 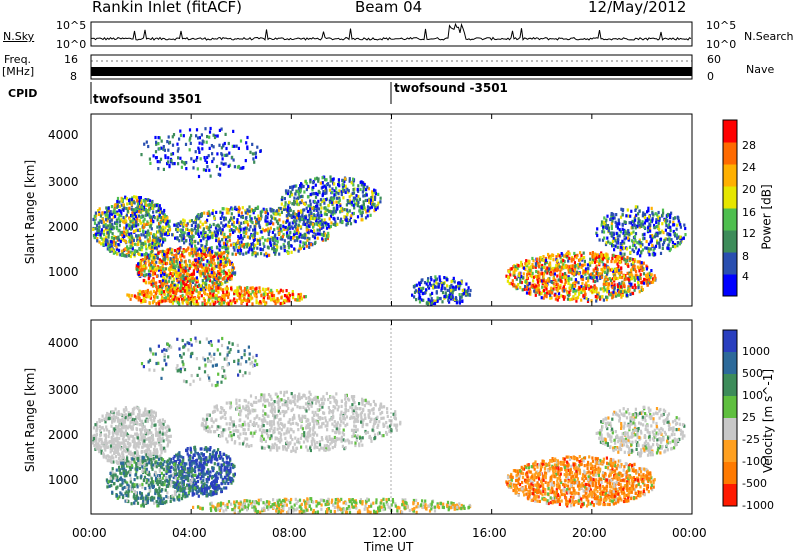 What do you see at coordinates (749, 212) in the screenshot?
I see `power-cb-tick-16: 16` at bounding box center [749, 212].